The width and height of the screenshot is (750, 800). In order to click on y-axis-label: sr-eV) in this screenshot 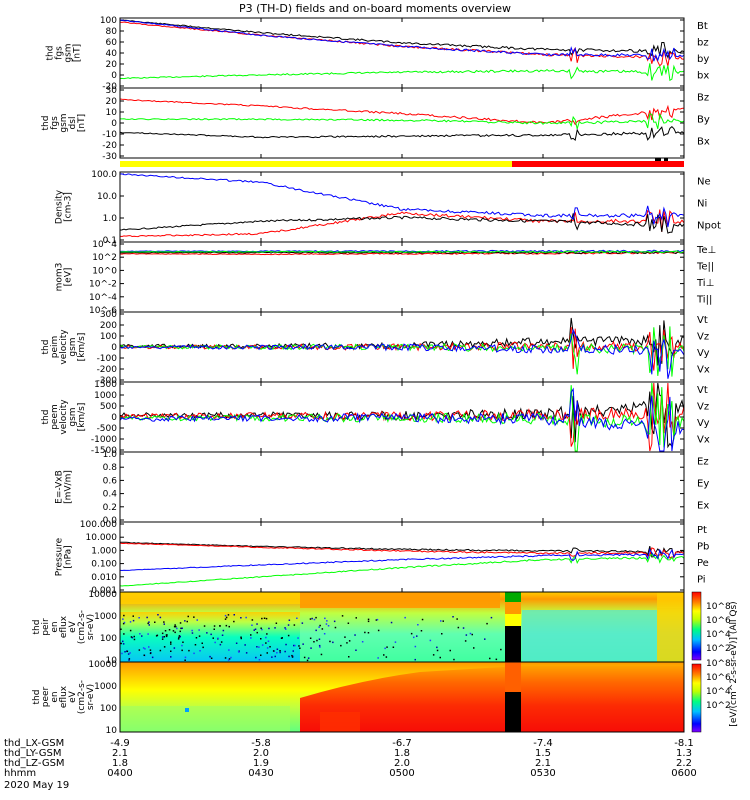, I will do `click(91, 697)`.